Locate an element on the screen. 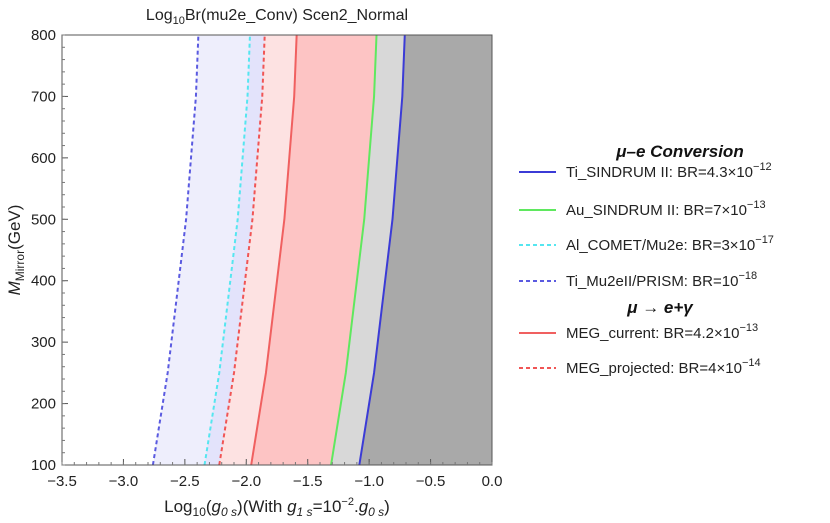 Image resolution: width=830 pixels, height=523 pixels. y-tick-label: 200 is located at coordinates (43, 404).